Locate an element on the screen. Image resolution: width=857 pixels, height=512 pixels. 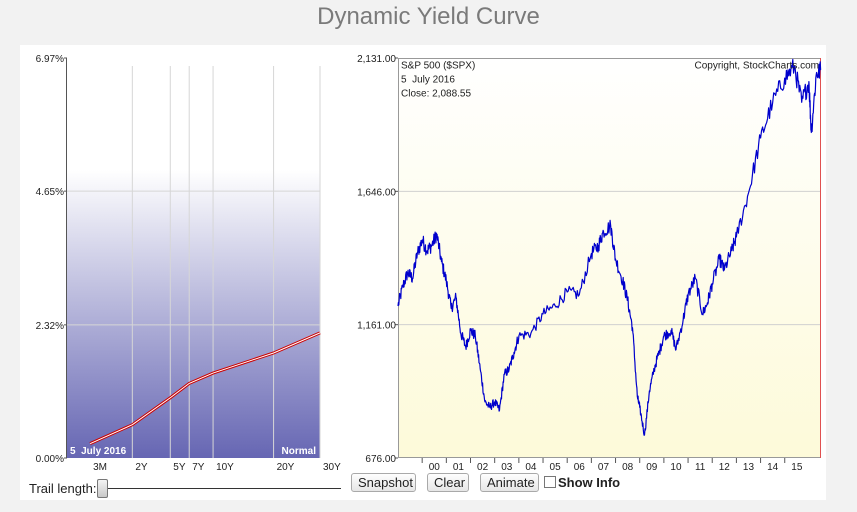
spx-ytick-label: 1,646.00 is located at coordinates (376, 192).